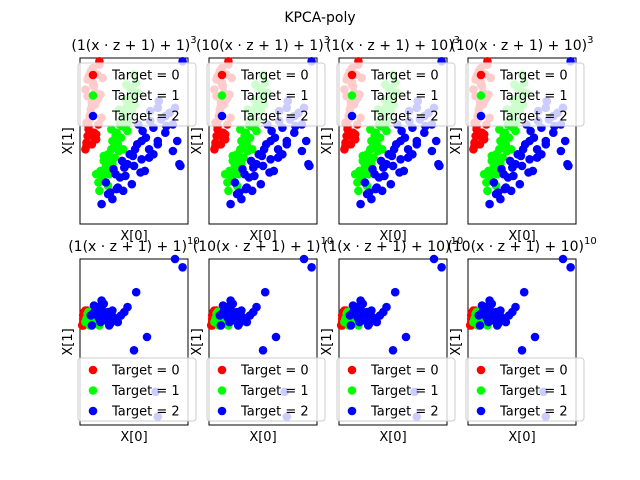  What do you see at coordinates (133, 44) in the screenshot?
I see `subplot-title: (1(x · z + 1) + 1)3` at bounding box center [133, 44].